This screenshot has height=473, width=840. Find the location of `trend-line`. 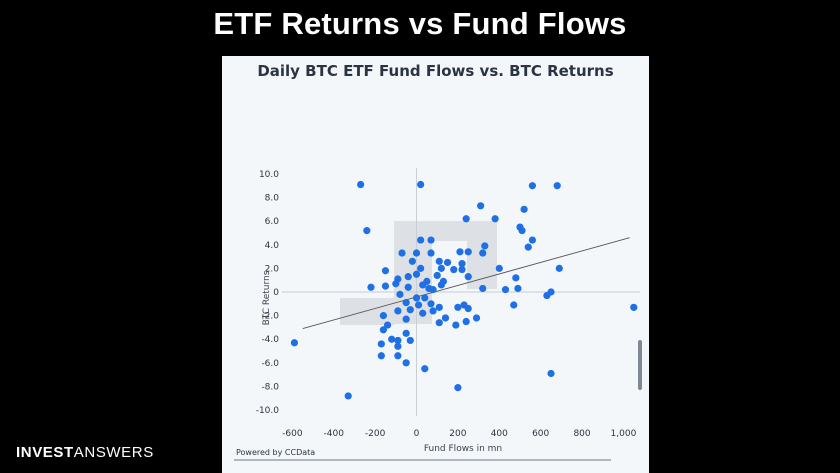

trend-line is located at coordinates (466, 283).